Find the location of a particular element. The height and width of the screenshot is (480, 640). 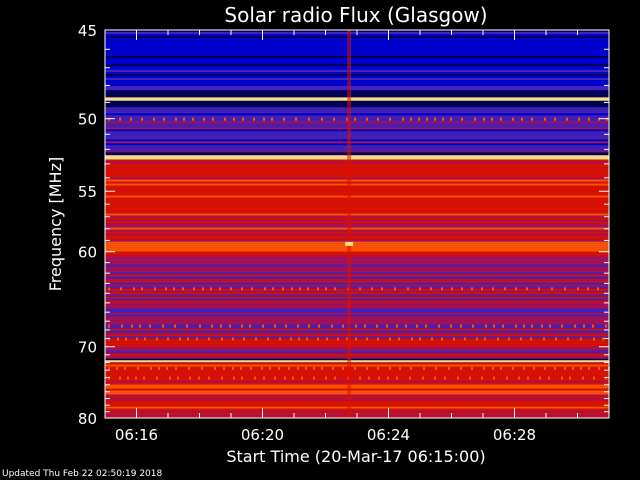

y-tick-label: 60 is located at coordinates (87, 253).